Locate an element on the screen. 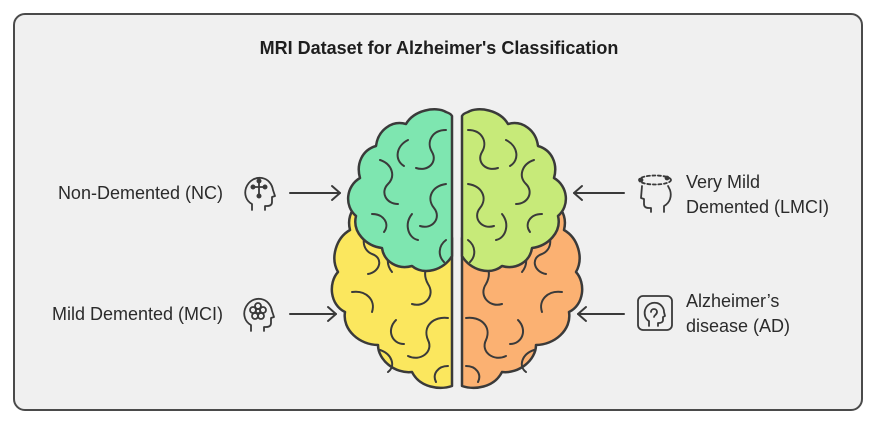  ad-label-line2: disease (AD) is located at coordinates (738, 326).